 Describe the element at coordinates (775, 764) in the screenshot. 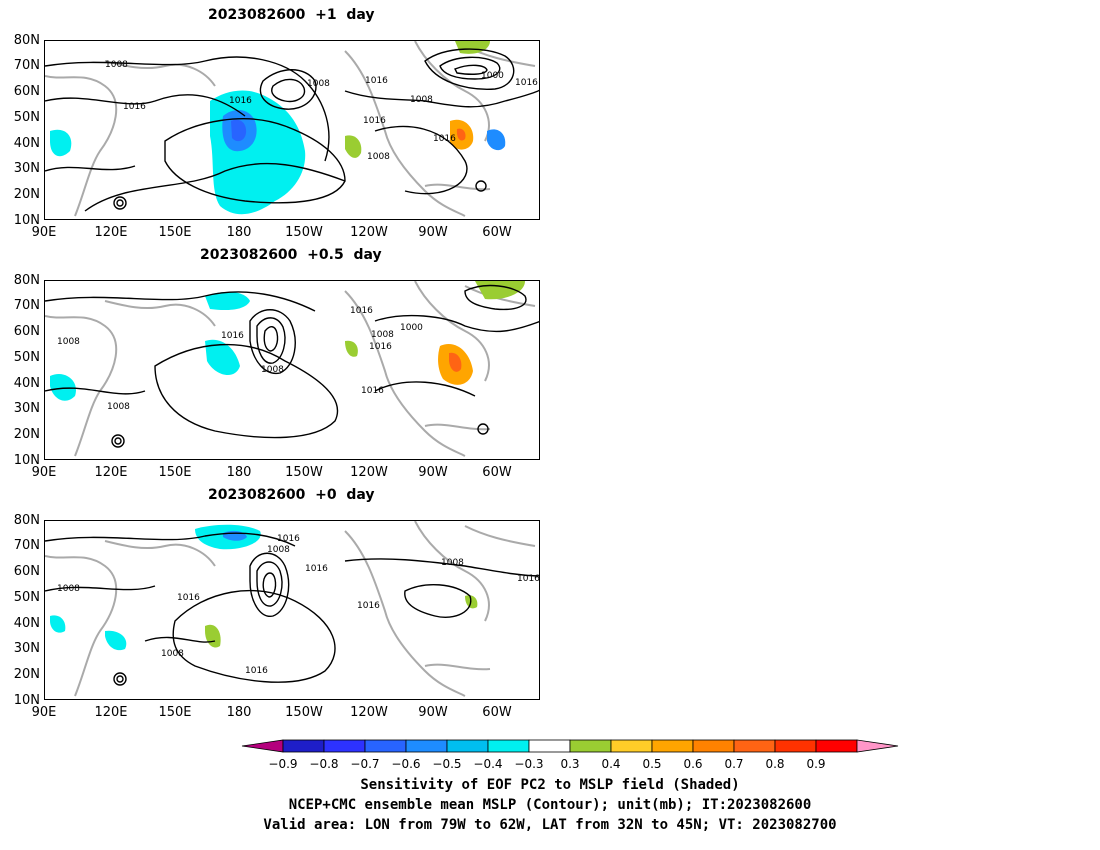

I see `colorbar-tick-label: 0.8` at that location.